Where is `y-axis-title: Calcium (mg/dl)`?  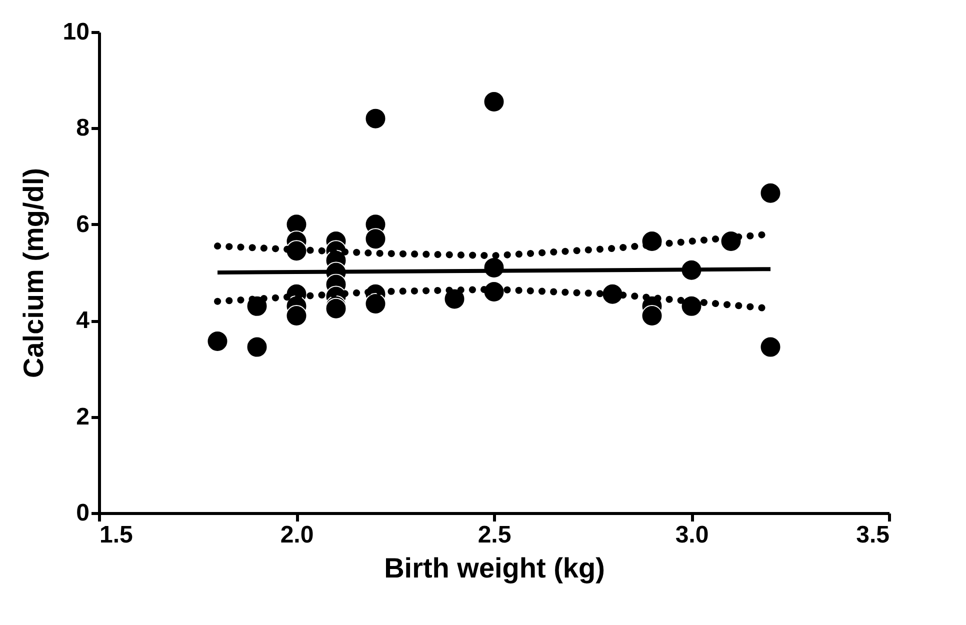 y-axis-title: Calcium (mg/dl) is located at coordinates (33, 273).